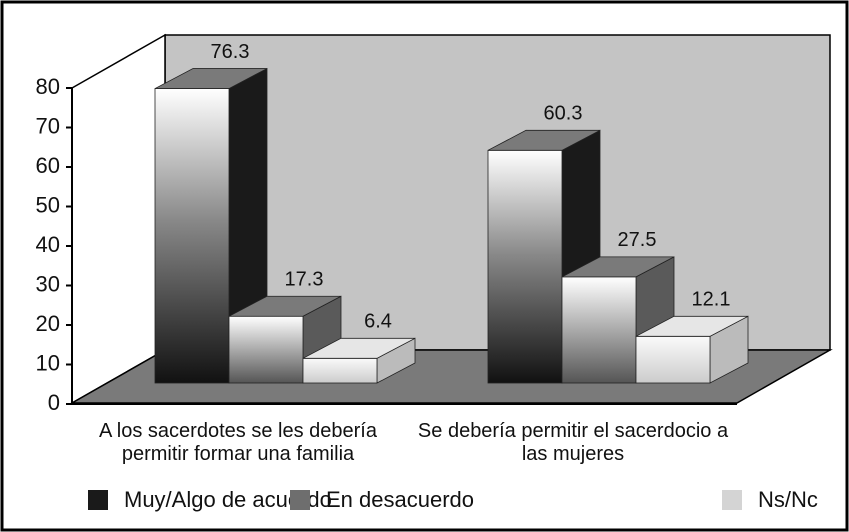 This screenshot has height=532, width=849. Describe the element at coordinates (48, 283) in the screenshot. I see `y-tick-label: 30` at that location.